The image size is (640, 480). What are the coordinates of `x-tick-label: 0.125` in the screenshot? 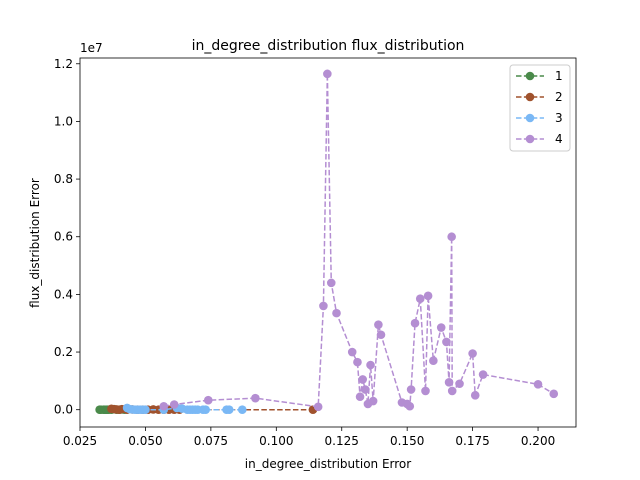 It's located at (342, 441).